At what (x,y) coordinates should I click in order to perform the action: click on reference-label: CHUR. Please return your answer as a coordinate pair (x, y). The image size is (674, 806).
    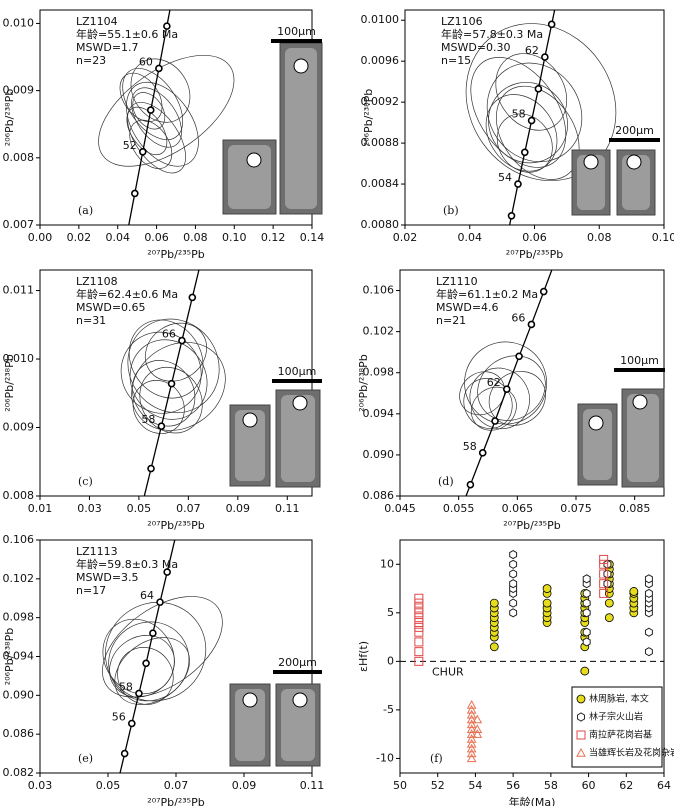
    Looking at the image, I should click on (448, 671).